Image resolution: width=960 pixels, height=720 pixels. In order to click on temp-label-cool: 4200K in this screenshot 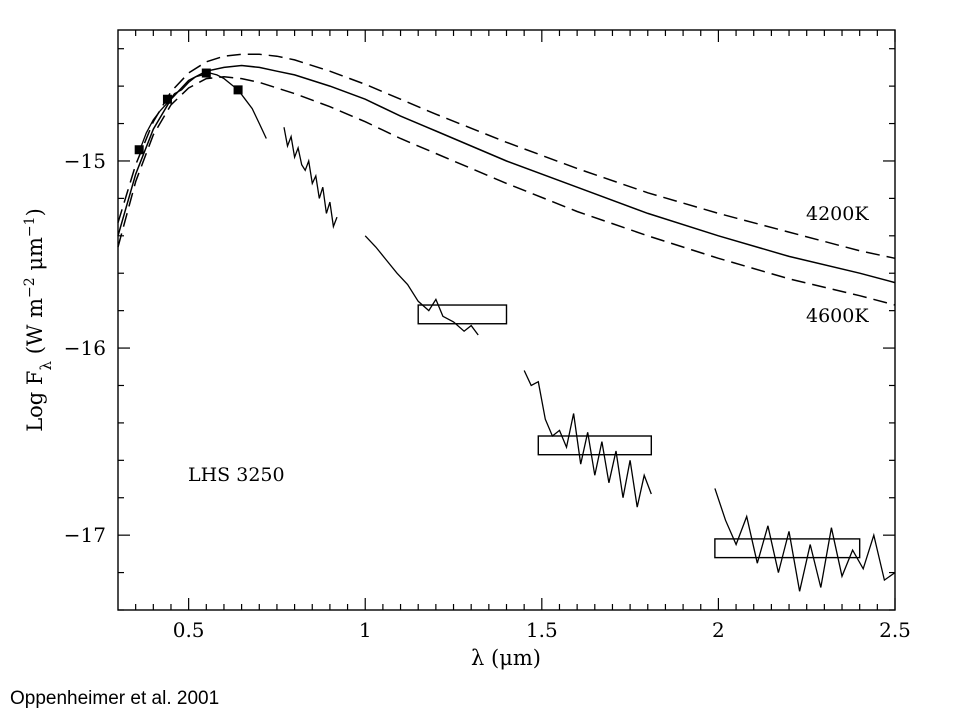, I will do `click(837, 214)`.